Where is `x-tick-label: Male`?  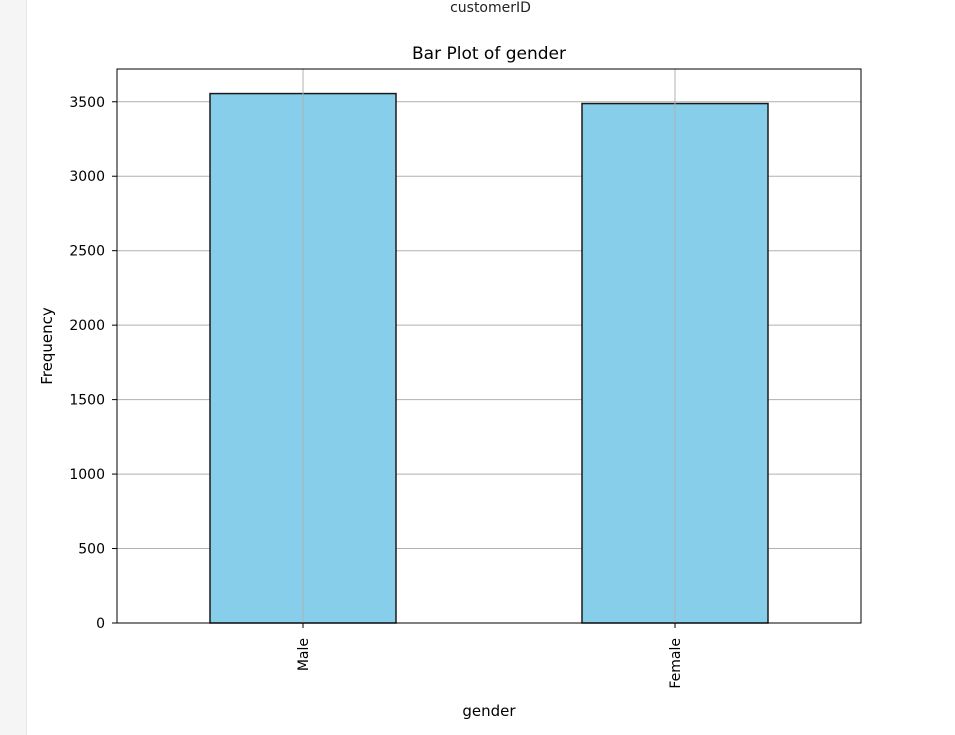 x-tick-label: Male is located at coordinates (304, 654).